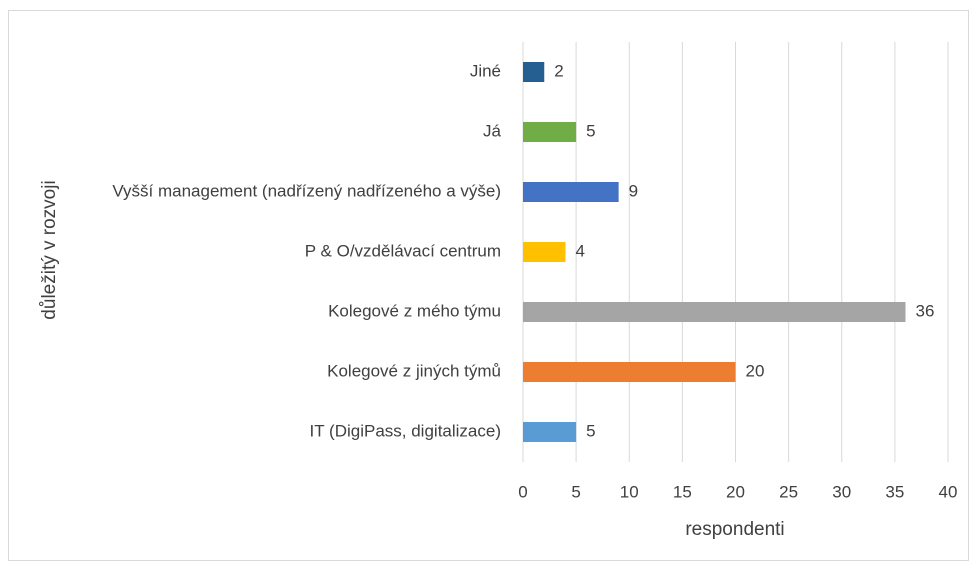 This screenshot has height=572, width=977. What do you see at coordinates (734, 529) in the screenshot?
I see `x-axis-title: respondenti` at bounding box center [734, 529].